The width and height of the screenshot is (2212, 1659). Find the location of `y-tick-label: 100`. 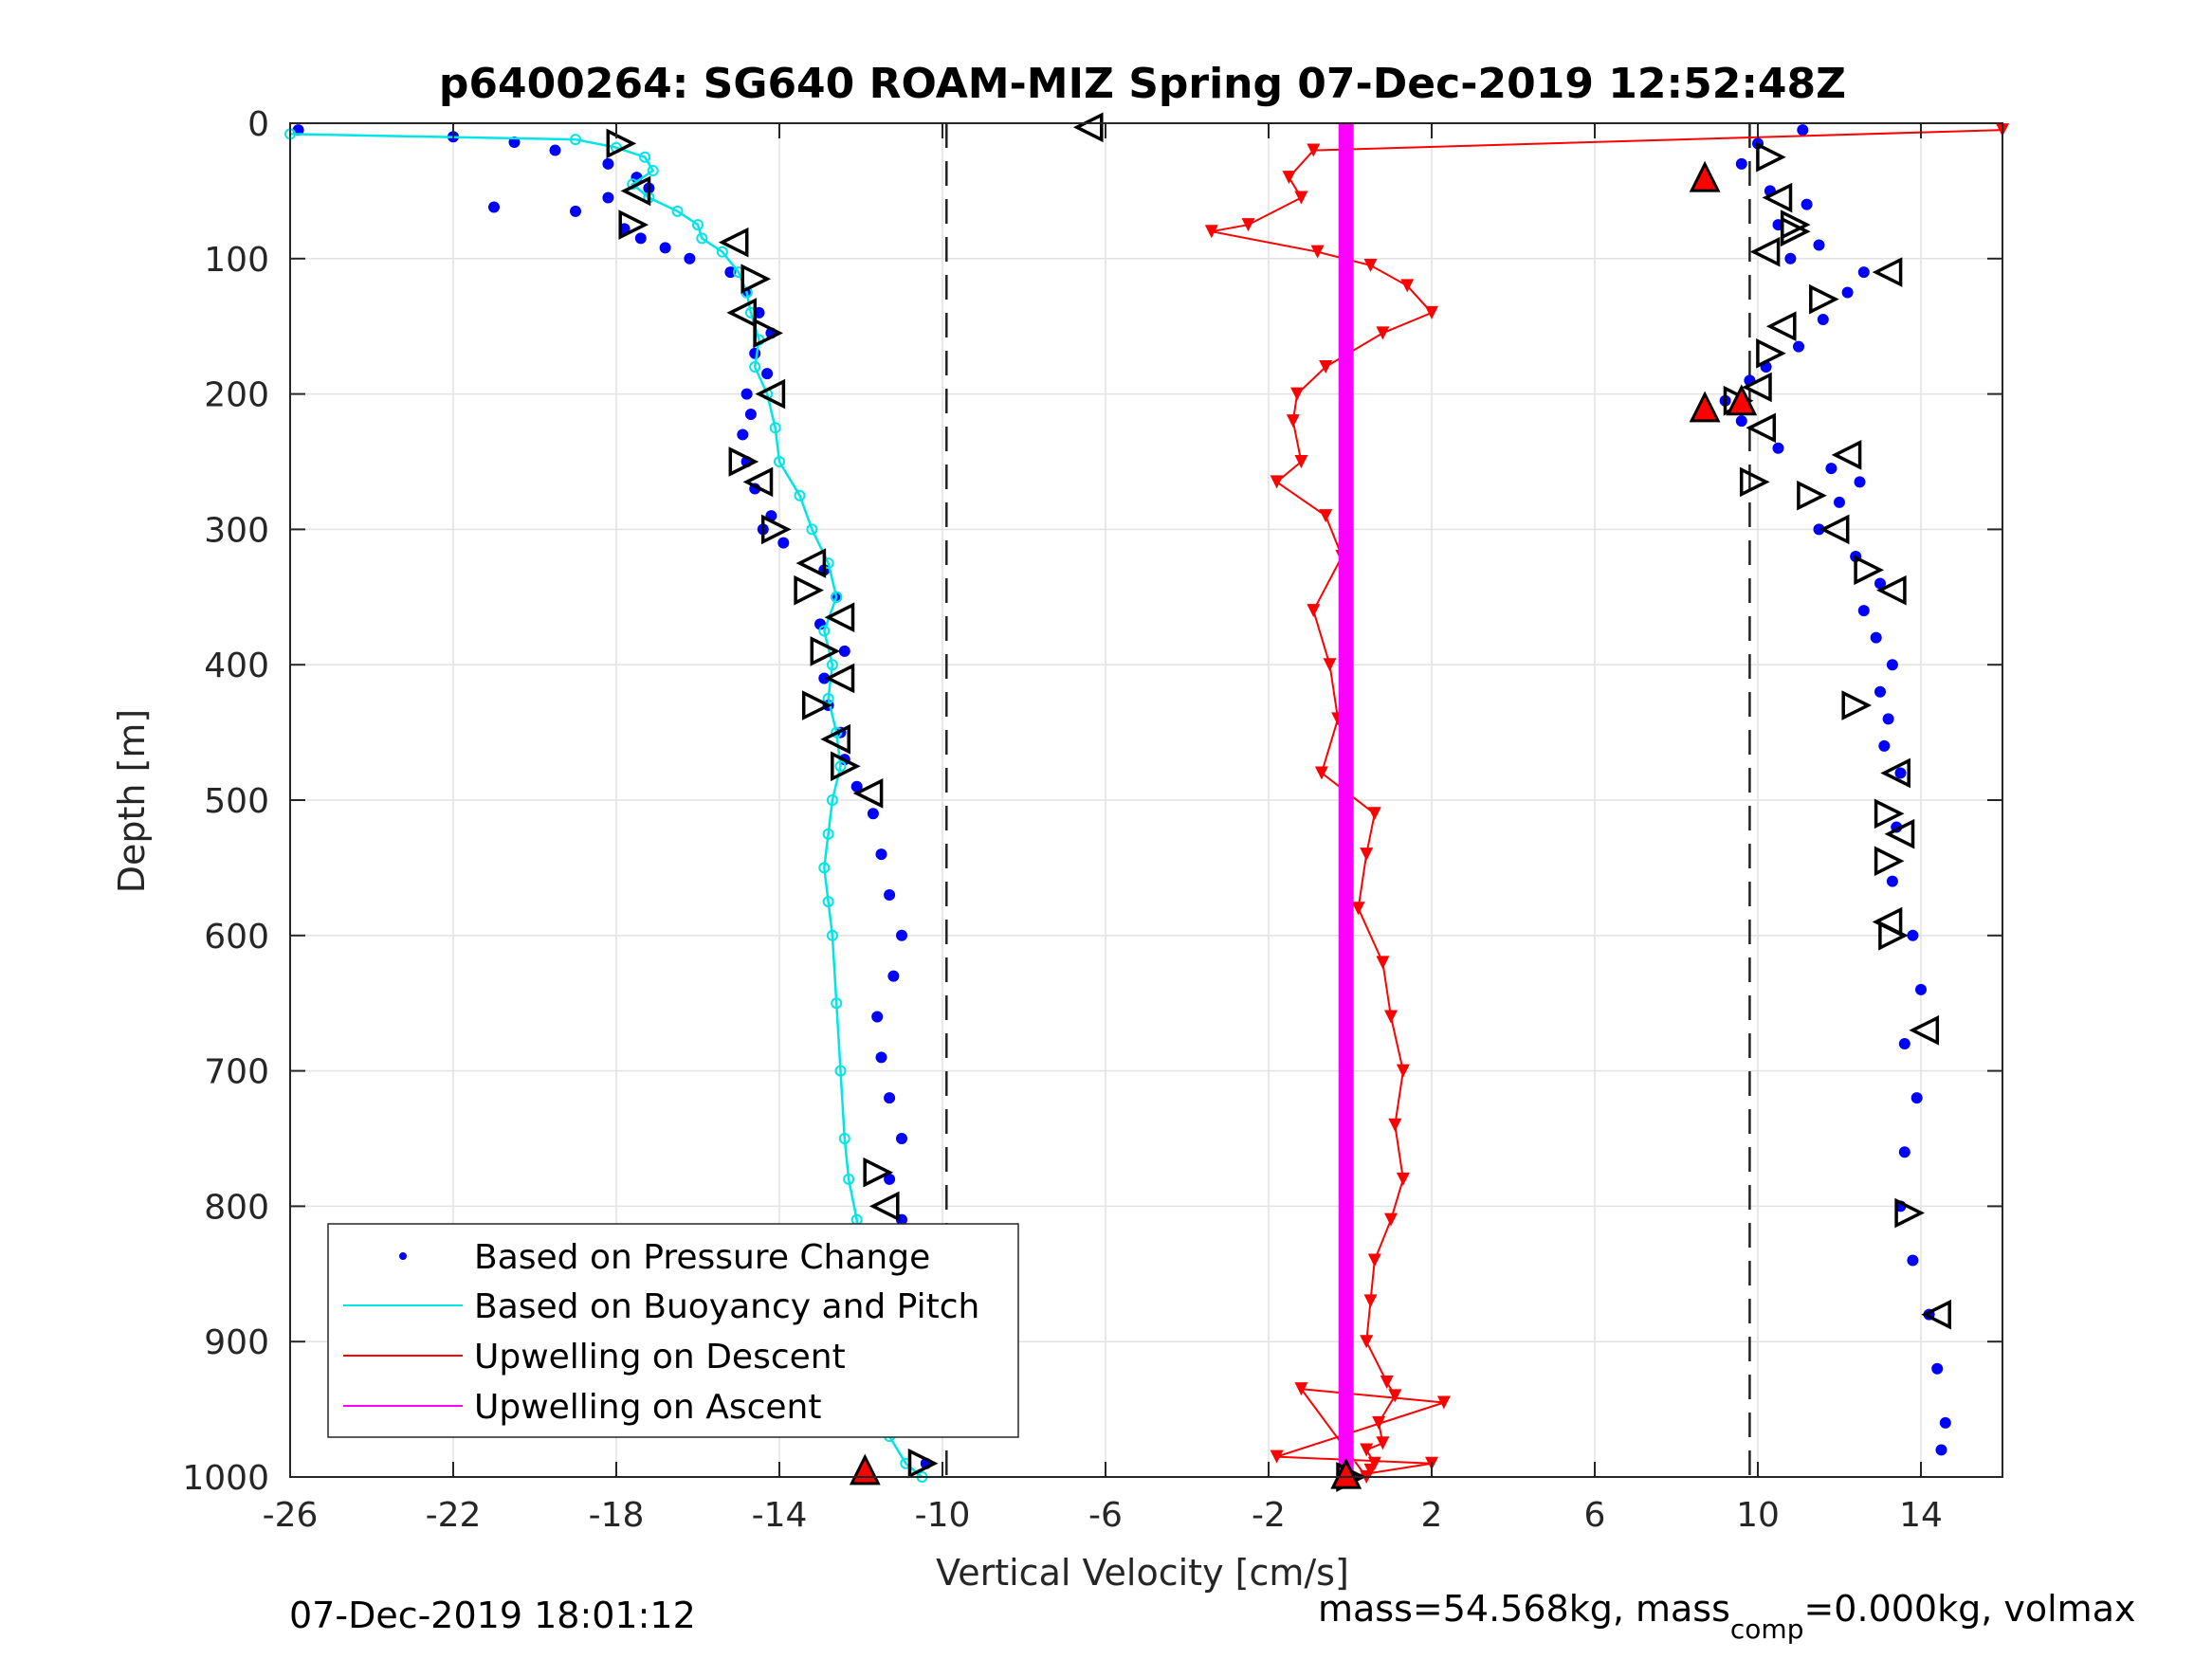

y-tick-label: 100 is located at coordinates (236, 260).